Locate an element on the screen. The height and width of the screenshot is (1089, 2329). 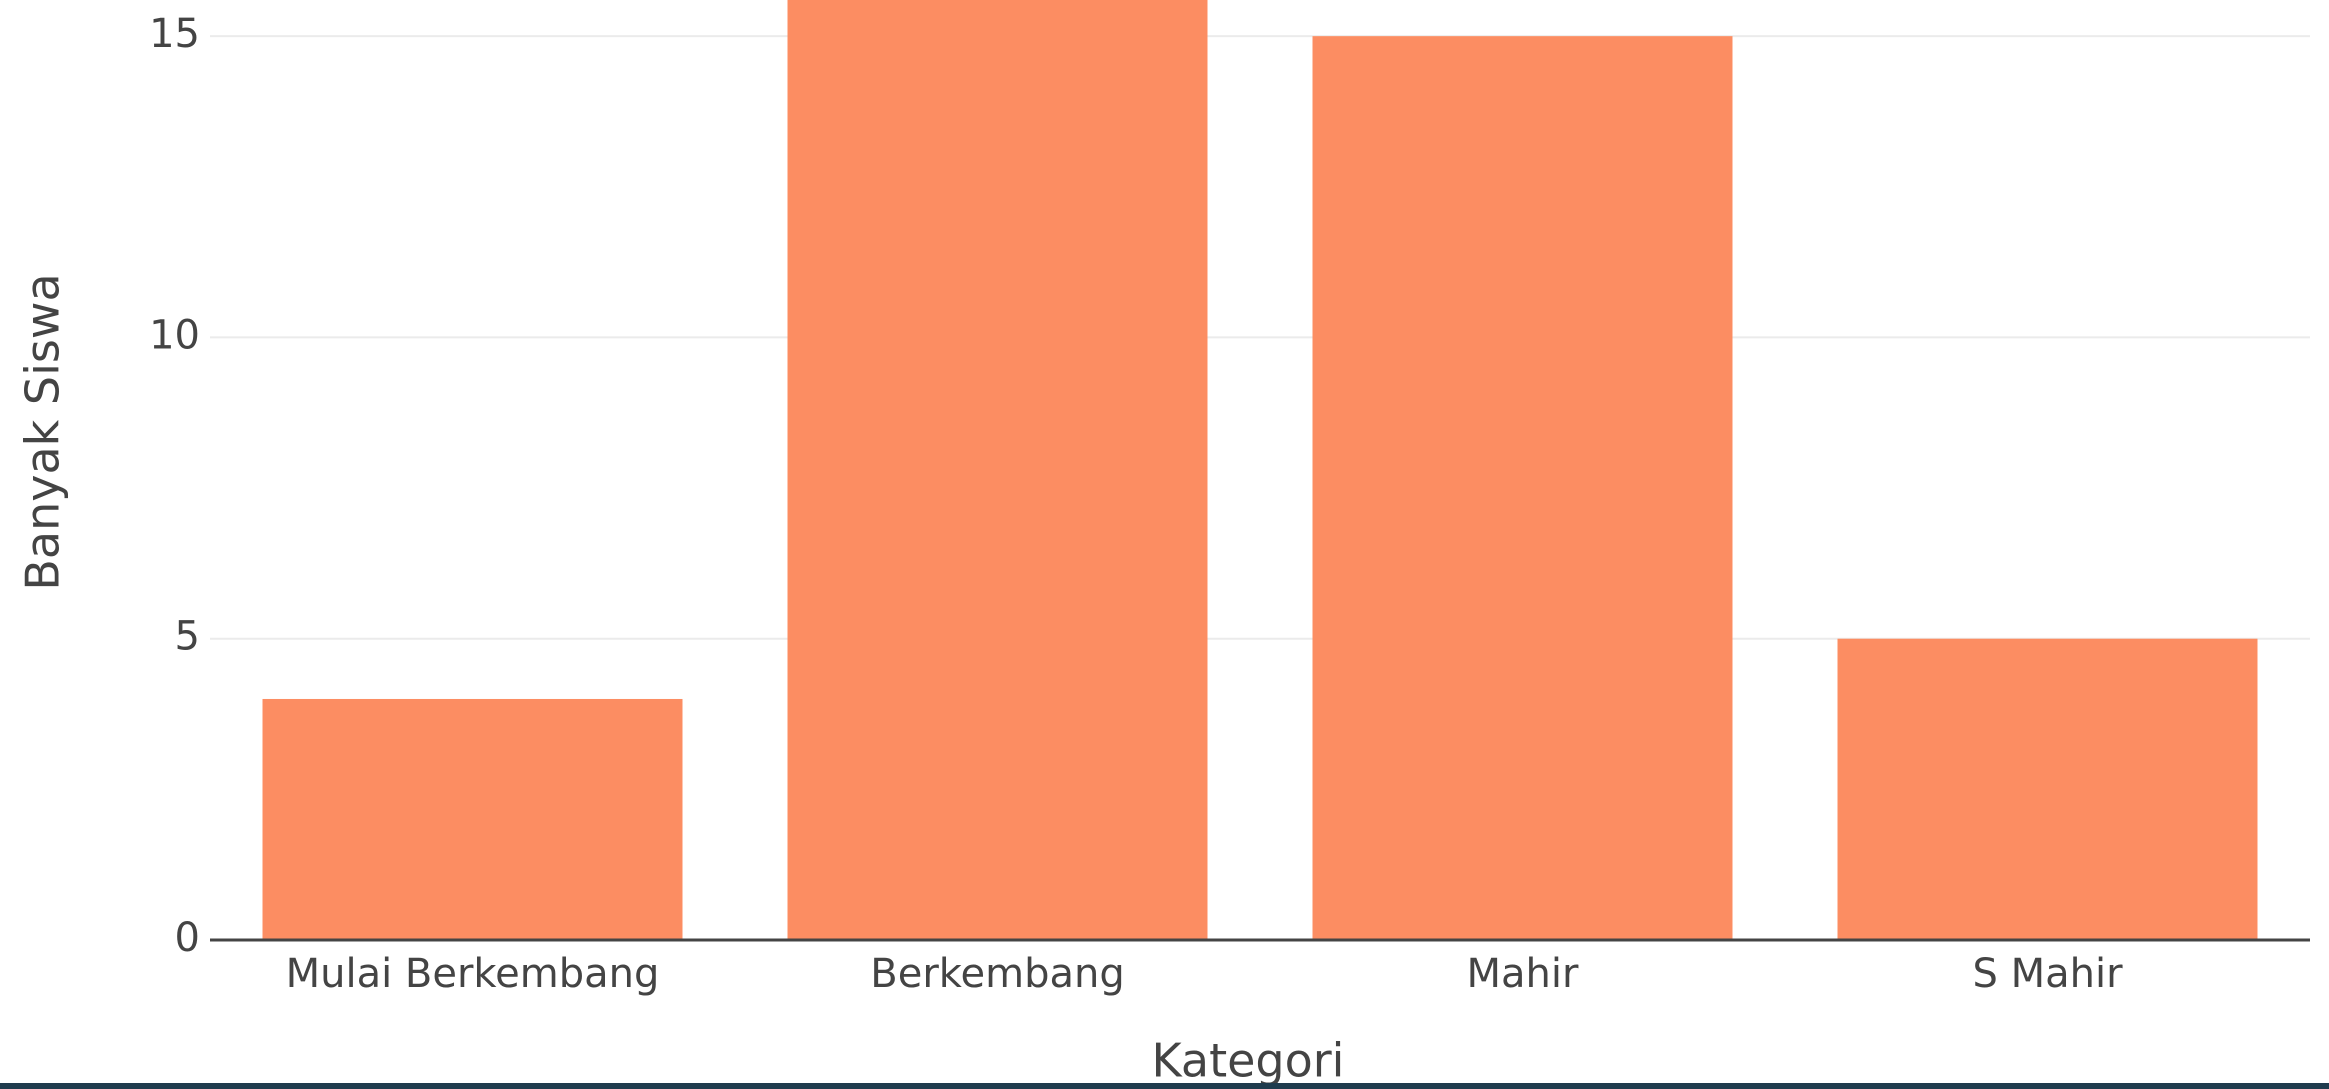
window-border is located at coordinates (1164, 1086).